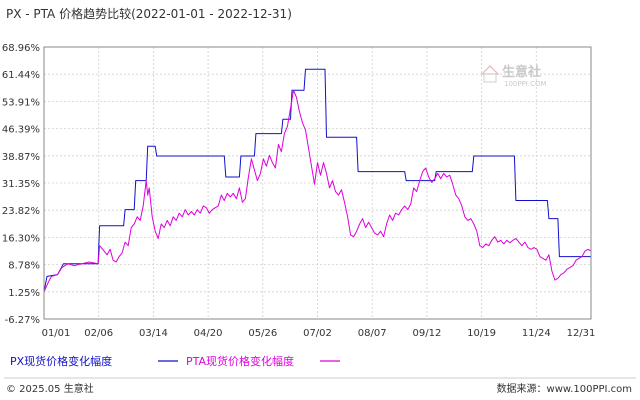 This screenshot has width=640, height=400. What do you see at coordinates (56, 333) in the screenshot?
I see `x-tick-label: 01/01` at bounding box center [56, 333].